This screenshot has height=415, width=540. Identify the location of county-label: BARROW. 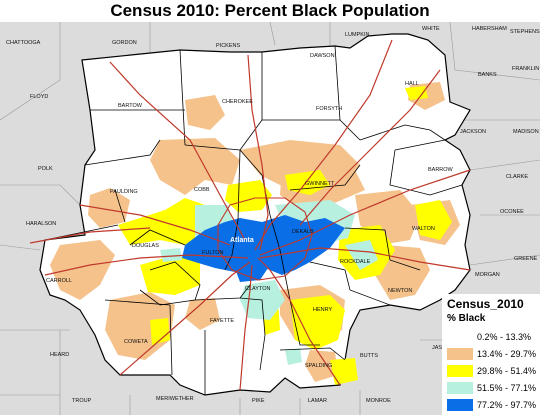
(441, 170).